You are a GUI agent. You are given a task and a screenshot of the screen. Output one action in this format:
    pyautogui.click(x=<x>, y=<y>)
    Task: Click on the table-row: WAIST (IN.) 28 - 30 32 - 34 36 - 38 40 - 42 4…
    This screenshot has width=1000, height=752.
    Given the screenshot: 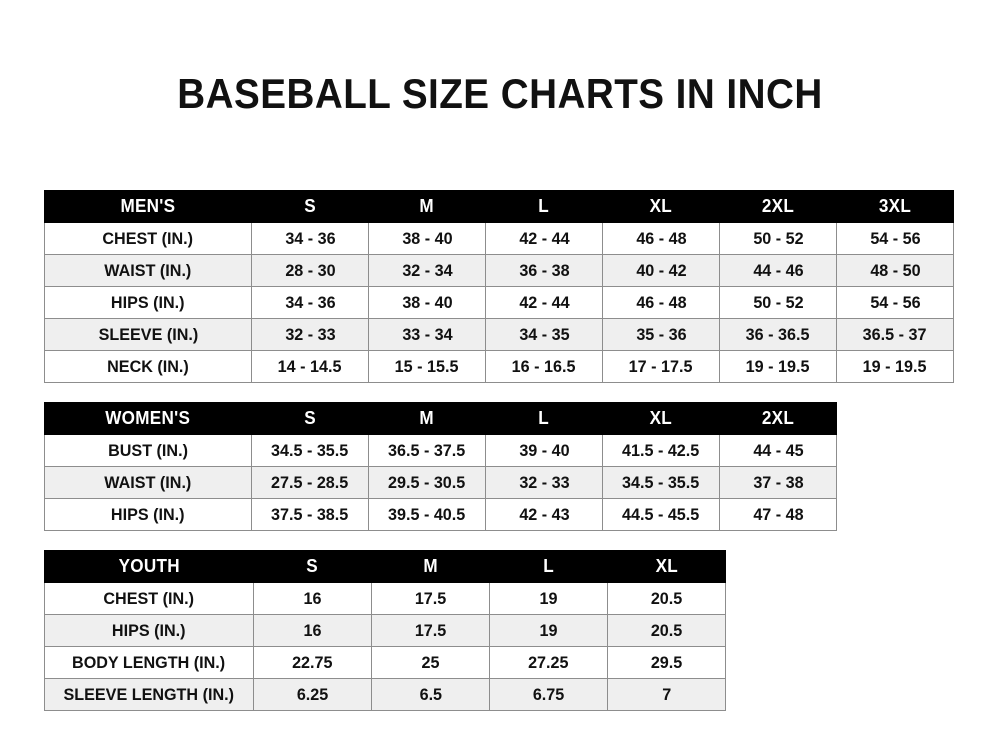 What is the action you would take?
    pyautogui.click(x=499, y=270)
    